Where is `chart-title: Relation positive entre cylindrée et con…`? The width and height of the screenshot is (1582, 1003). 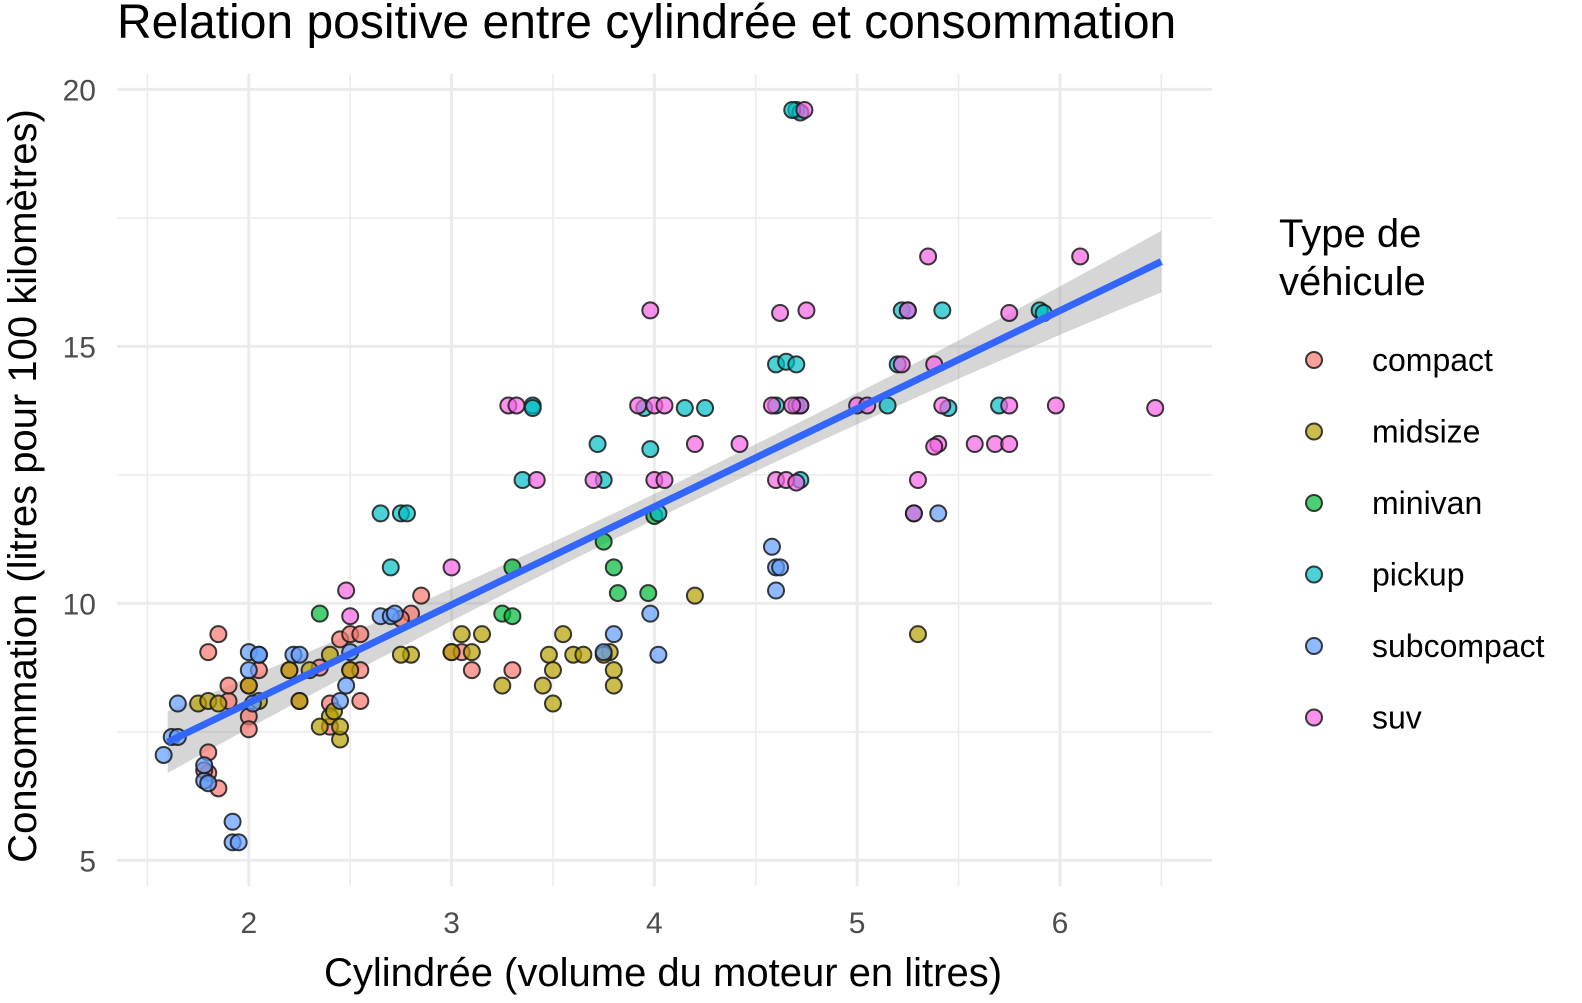
chart-title: Relation positive entre cylindrée et con… is located at coordinates (646, 24).